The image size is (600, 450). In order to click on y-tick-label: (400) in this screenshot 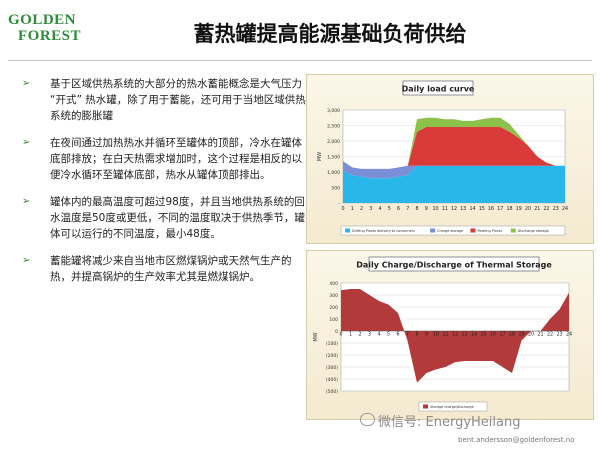, I will do `click(332, 380)`.